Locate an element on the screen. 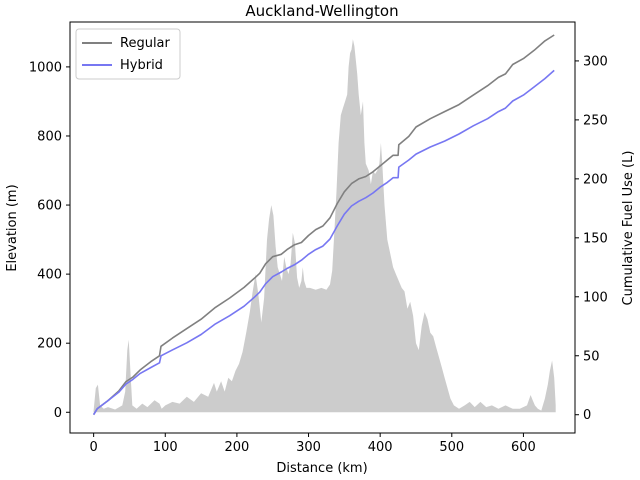 This screenshot has height=480, width=640. y-tick-label: 400 is located at coordinates (49, 275).